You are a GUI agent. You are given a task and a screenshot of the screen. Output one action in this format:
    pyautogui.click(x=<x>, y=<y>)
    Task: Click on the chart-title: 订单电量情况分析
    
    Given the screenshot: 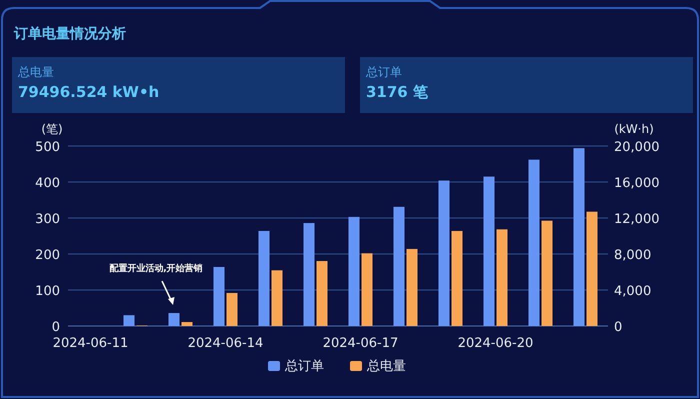 What is the action you would take?
    pyautogui.click(x=69, y=34)
    